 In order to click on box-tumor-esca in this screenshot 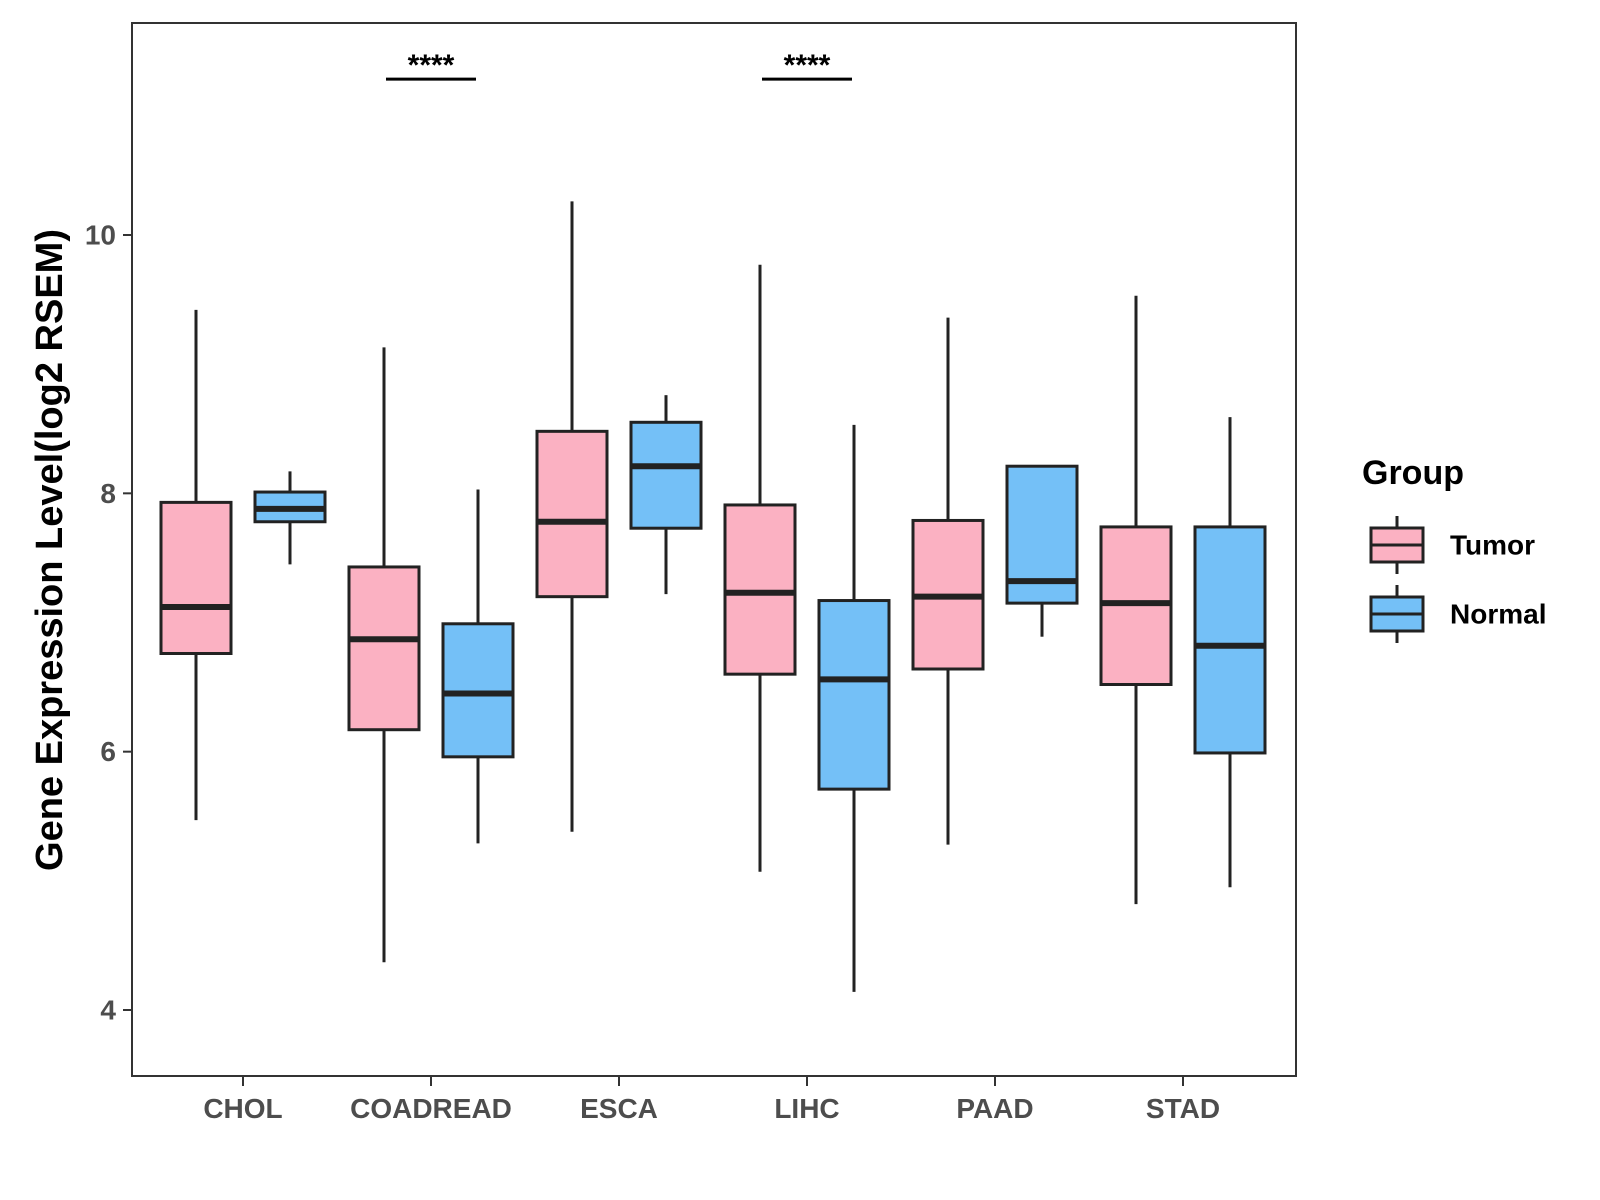, I will do `click(572, 516)`.